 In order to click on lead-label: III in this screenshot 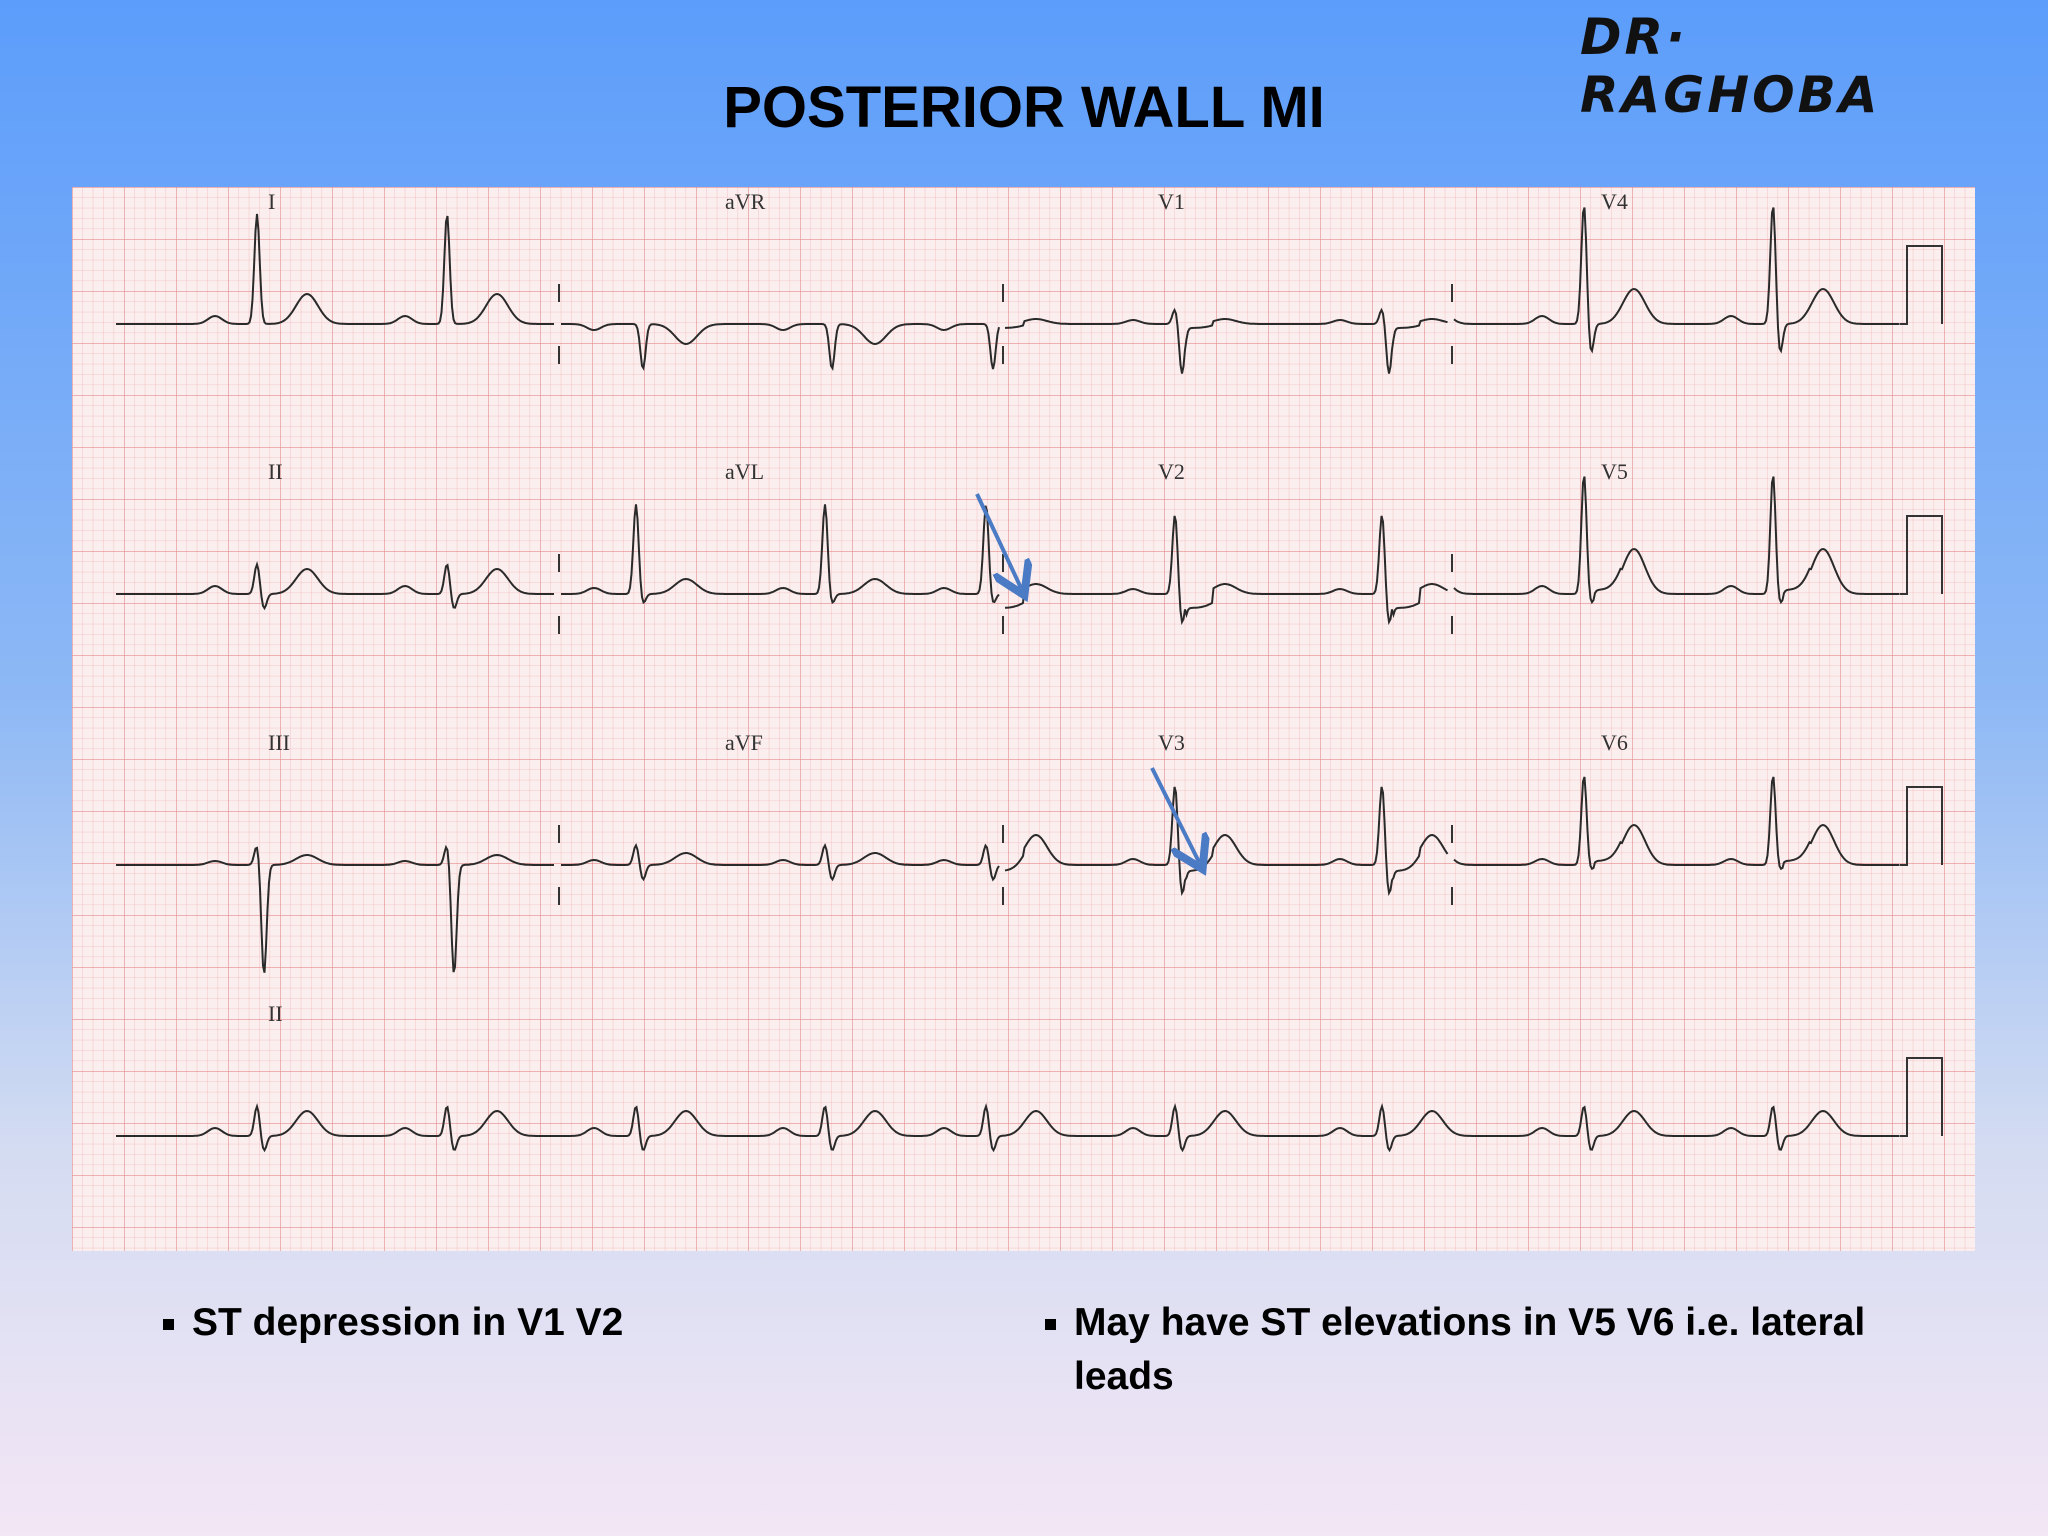, I will do `click(279, 742)`.